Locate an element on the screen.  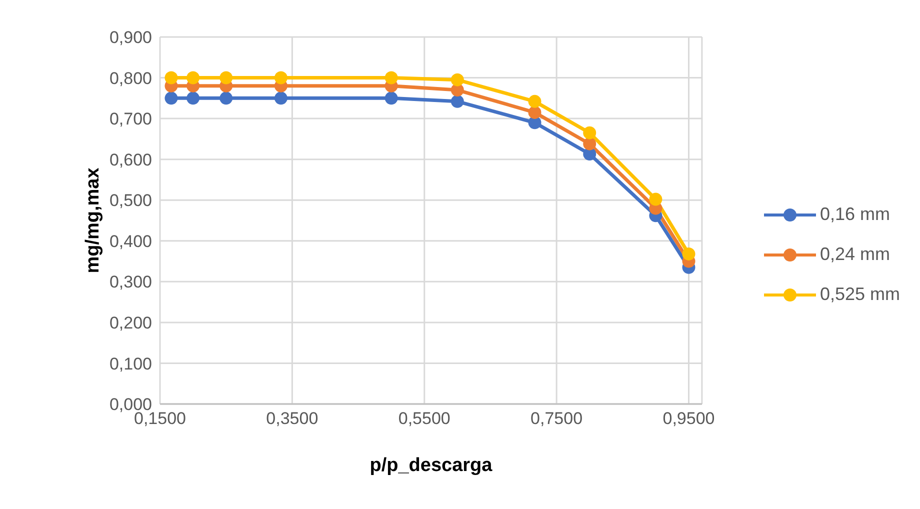
y-tick-label: 0,400 is located at coordinates (130, 241).